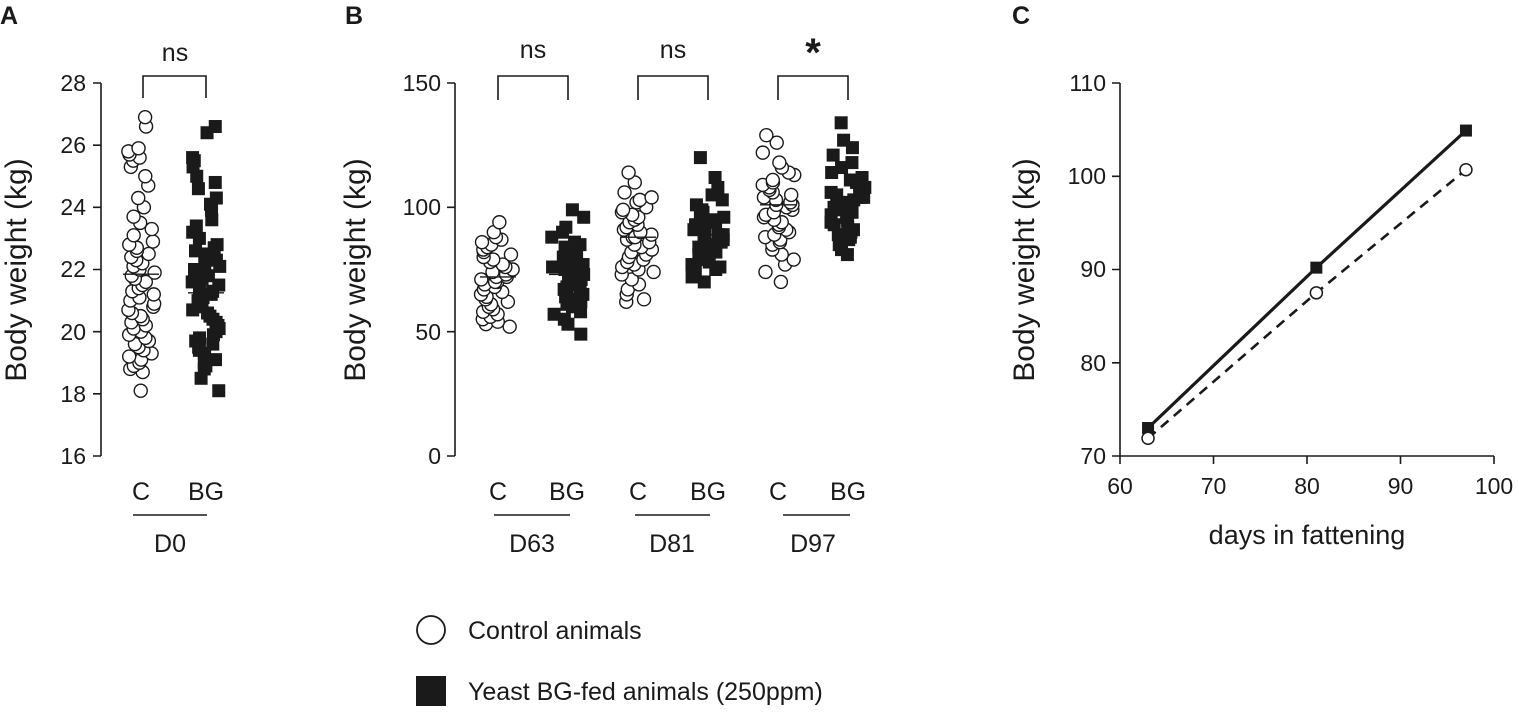 This screenshot has height=720, width=1519. I want to click on panel-a-ylabel: Body weight (kg), so click(16, 269).